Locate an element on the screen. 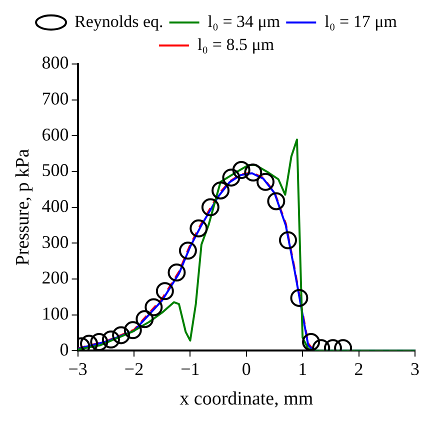 The width and height of the screenshot is (433, 423). y-tick-label: 400 is located at coordinates (55, 206).